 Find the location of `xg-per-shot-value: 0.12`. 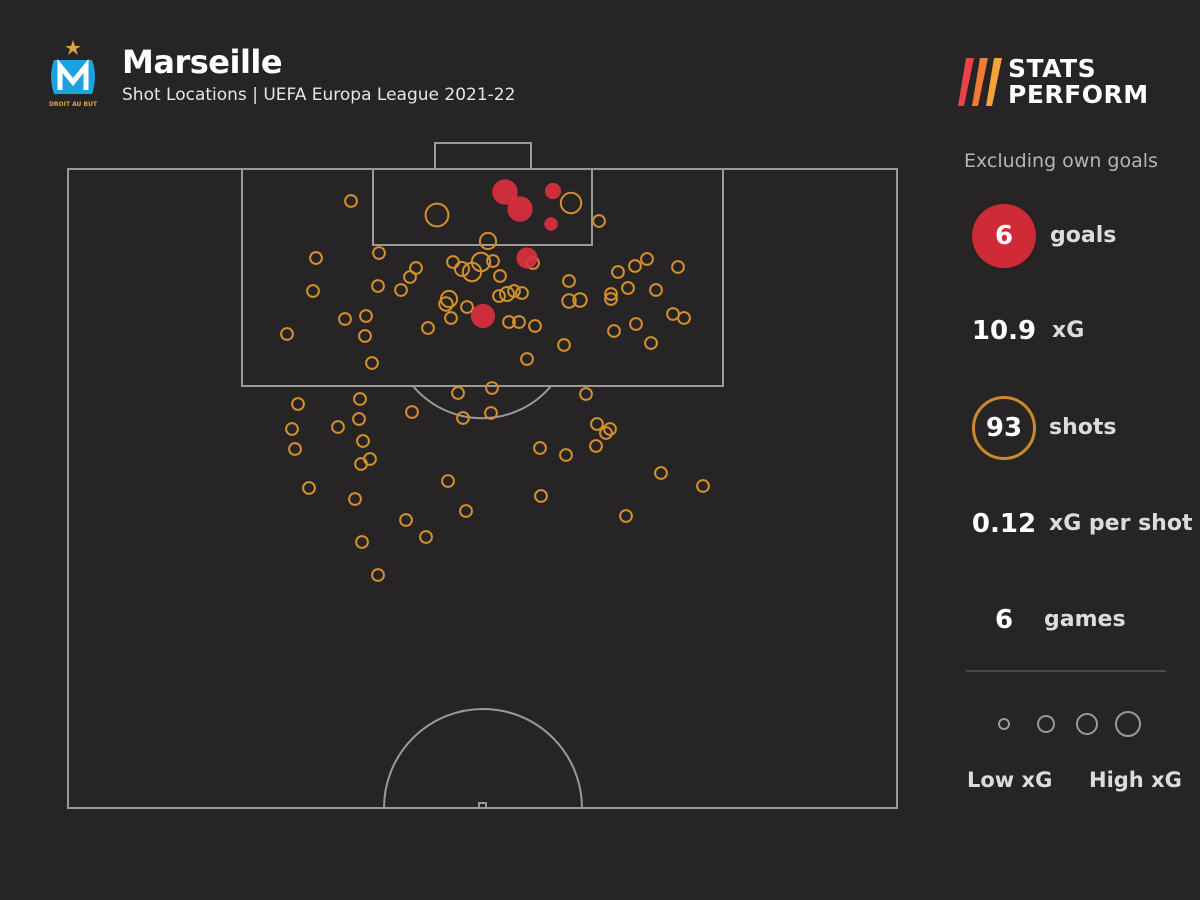

xg-per-shot-value: 0.12 is located at coordinates (1004, 524).